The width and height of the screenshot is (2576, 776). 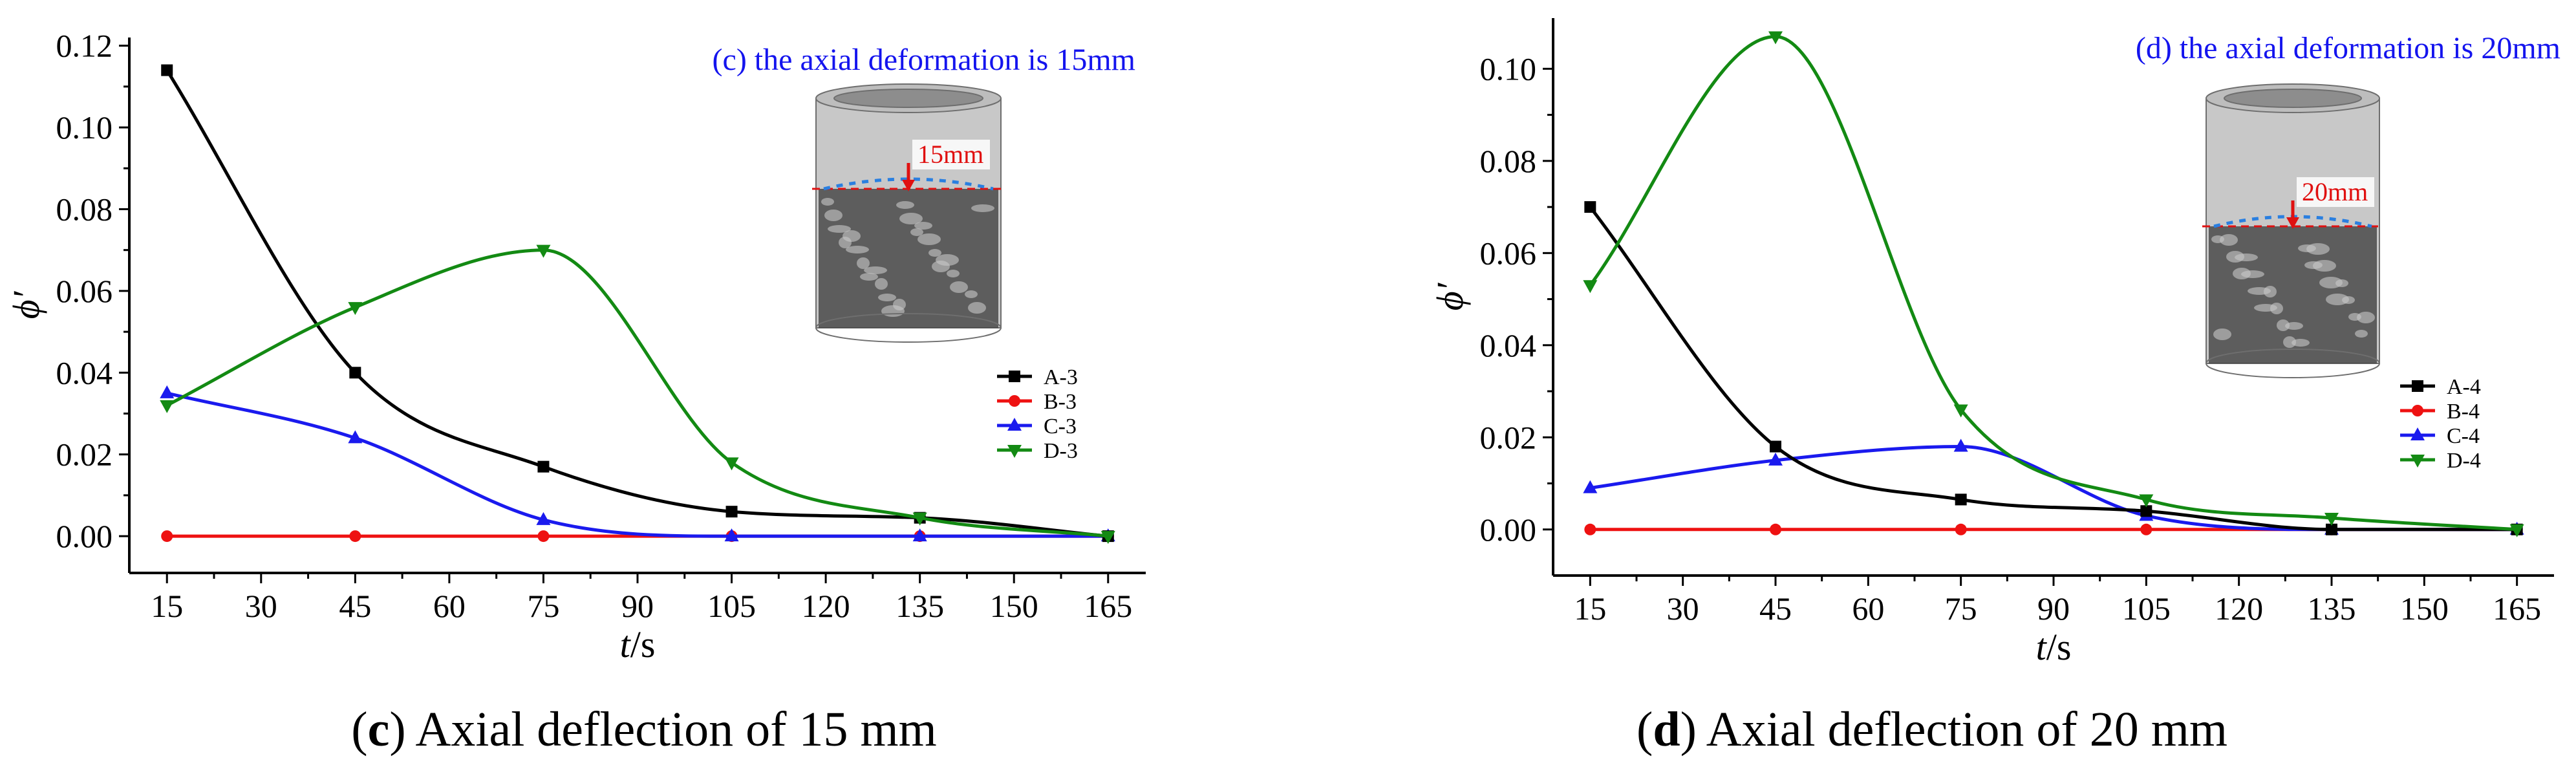 What do you see at coordinates (2424, 608) in the screenshot?
I see `x-tick-label: 150` at bounding box center [2424, 608].